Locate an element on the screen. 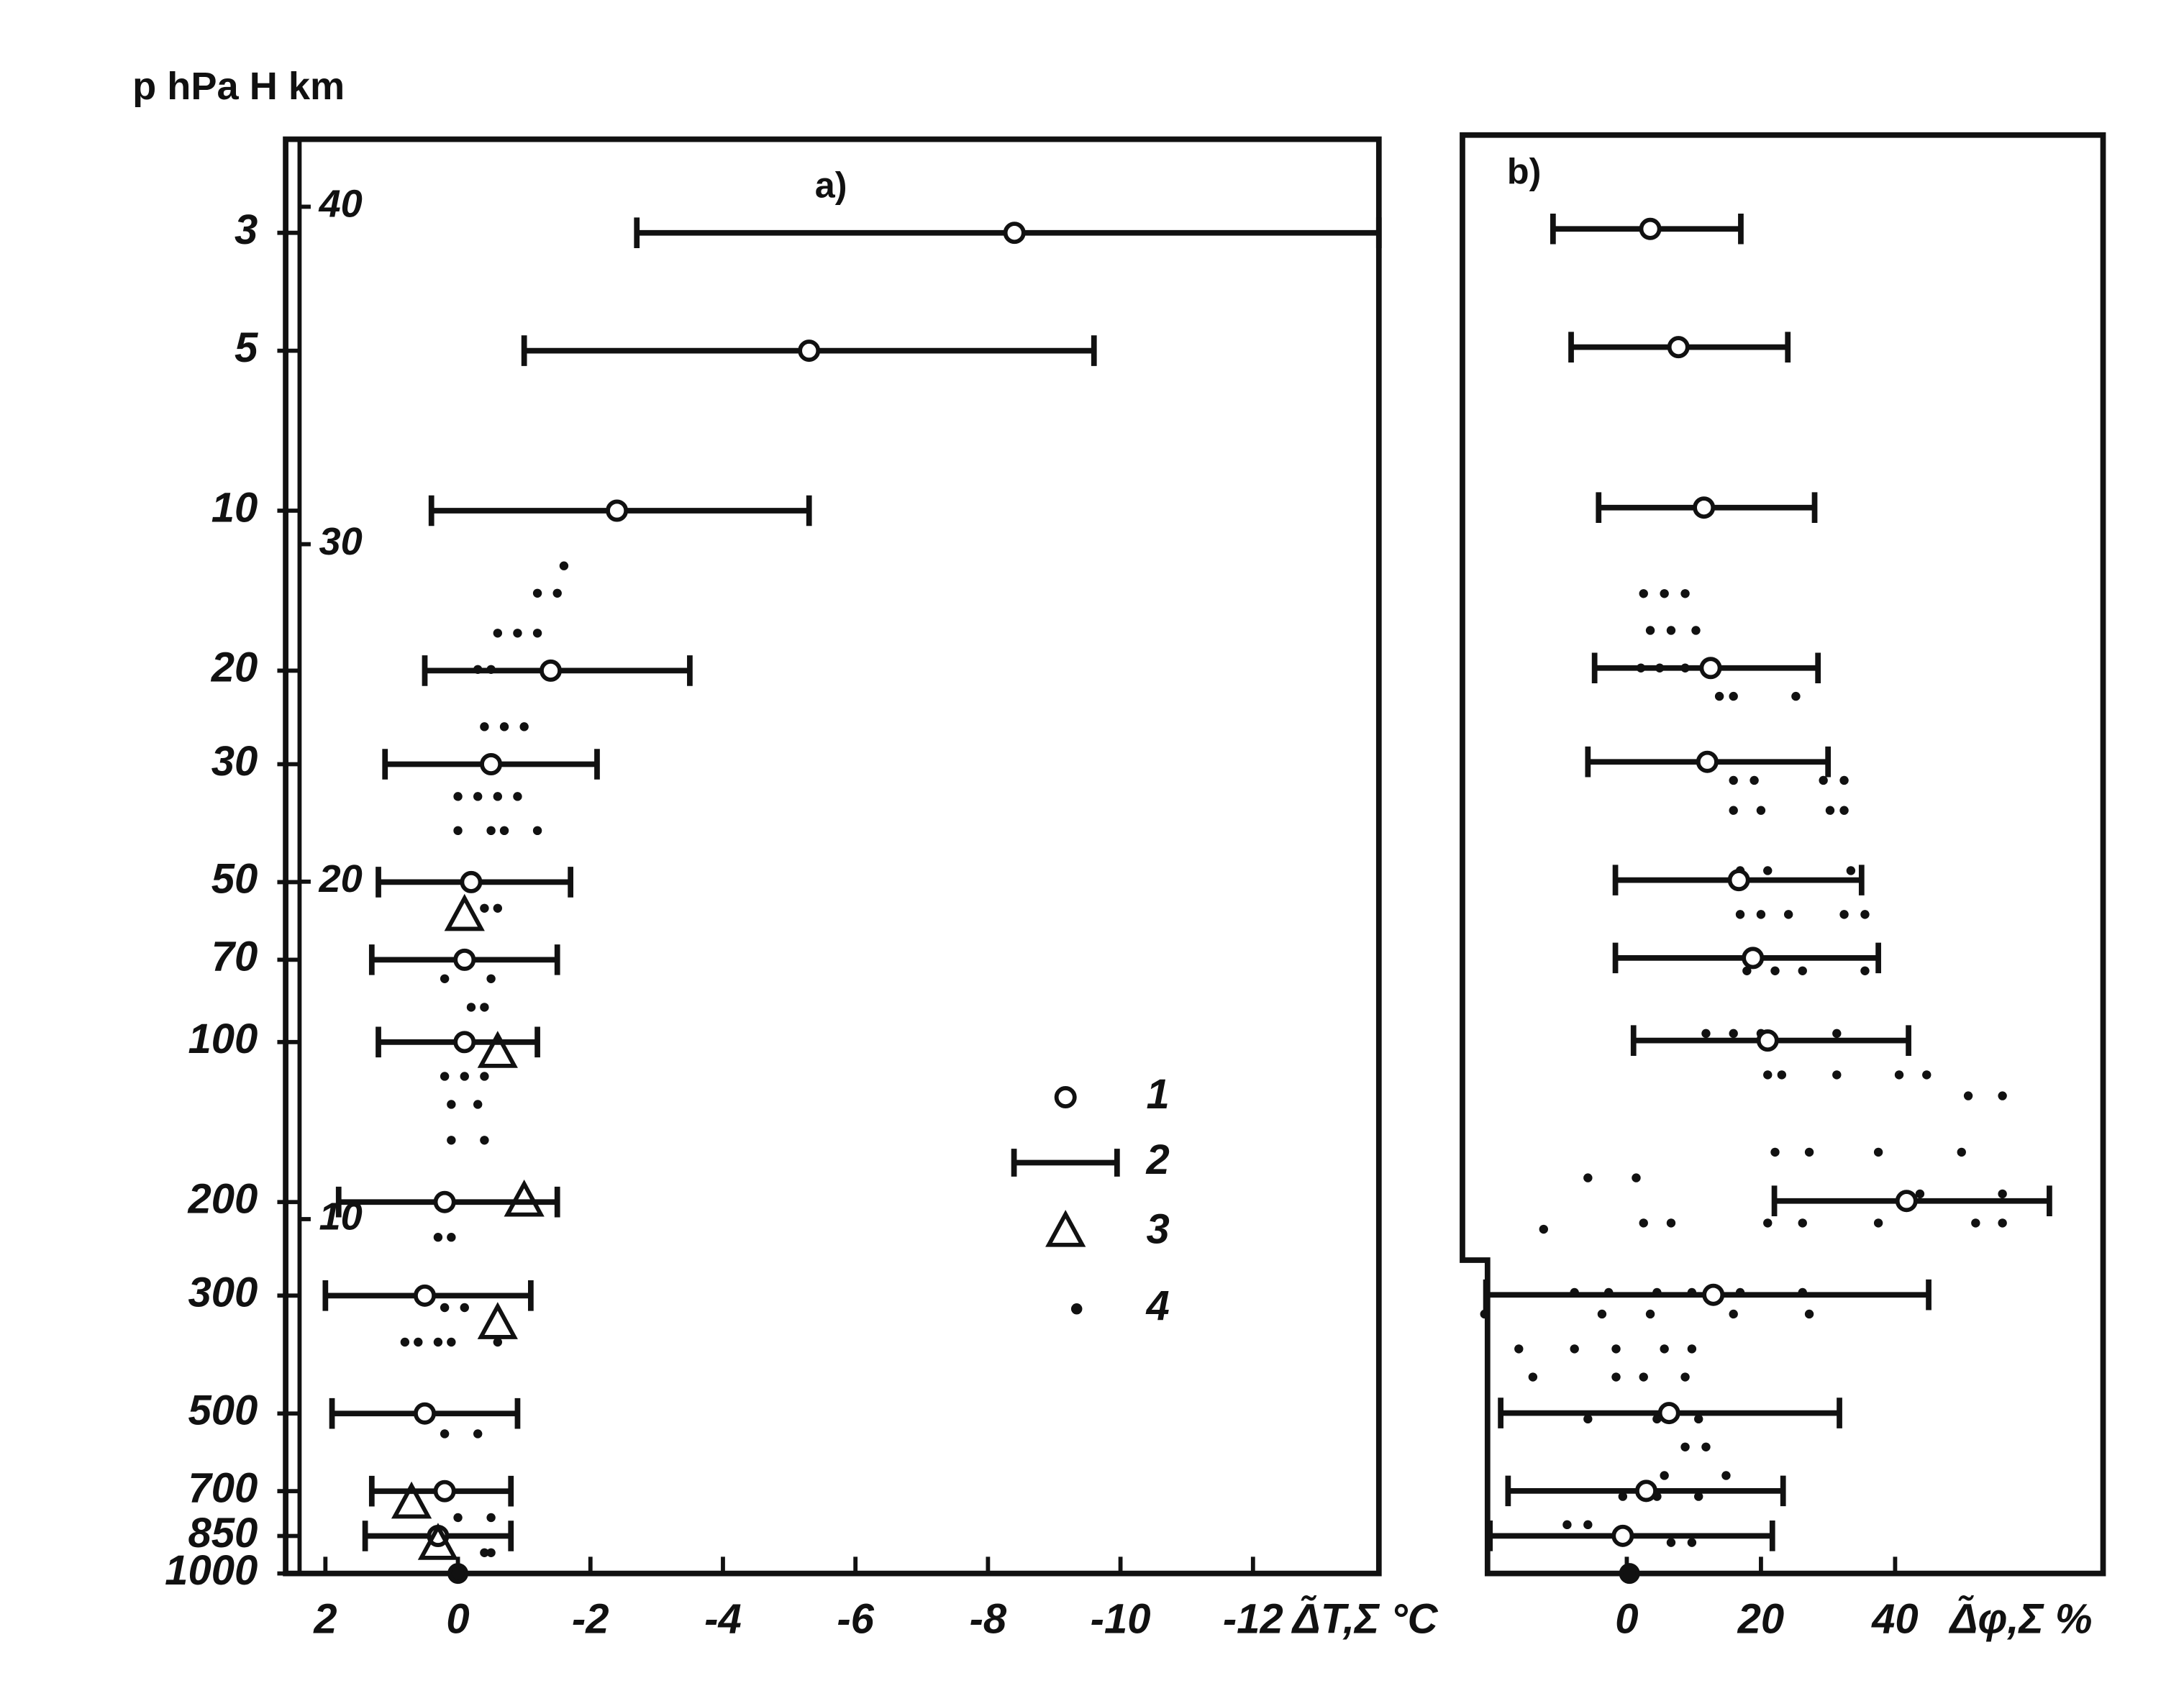  x-tick-label: -12 is located at coordinates (1253, 1619).